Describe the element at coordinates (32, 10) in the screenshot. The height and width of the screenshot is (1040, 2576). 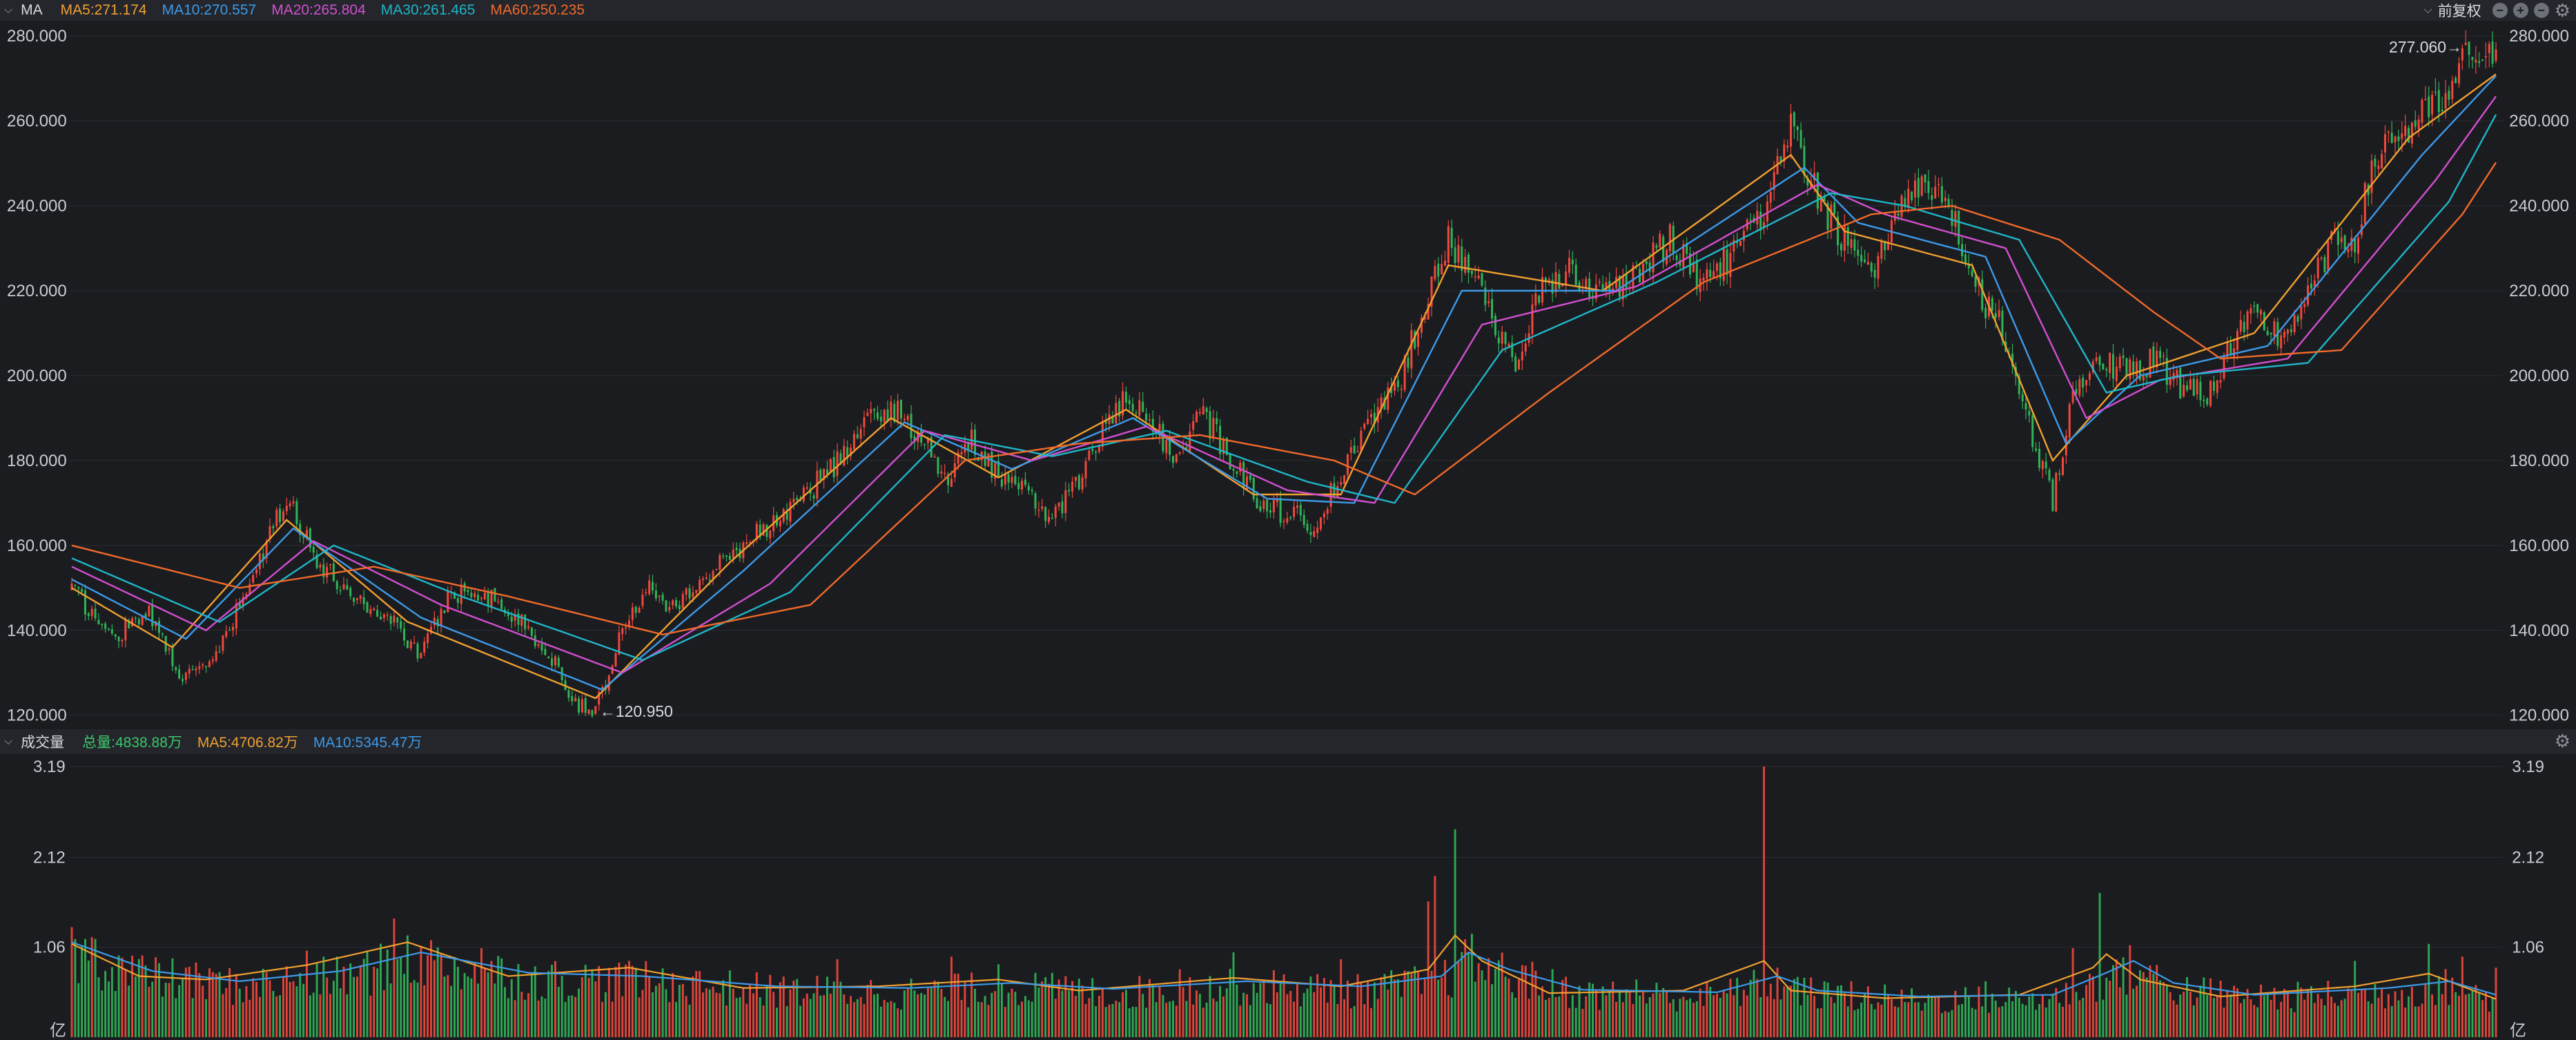
I see `indicator-name: MA` at that location.